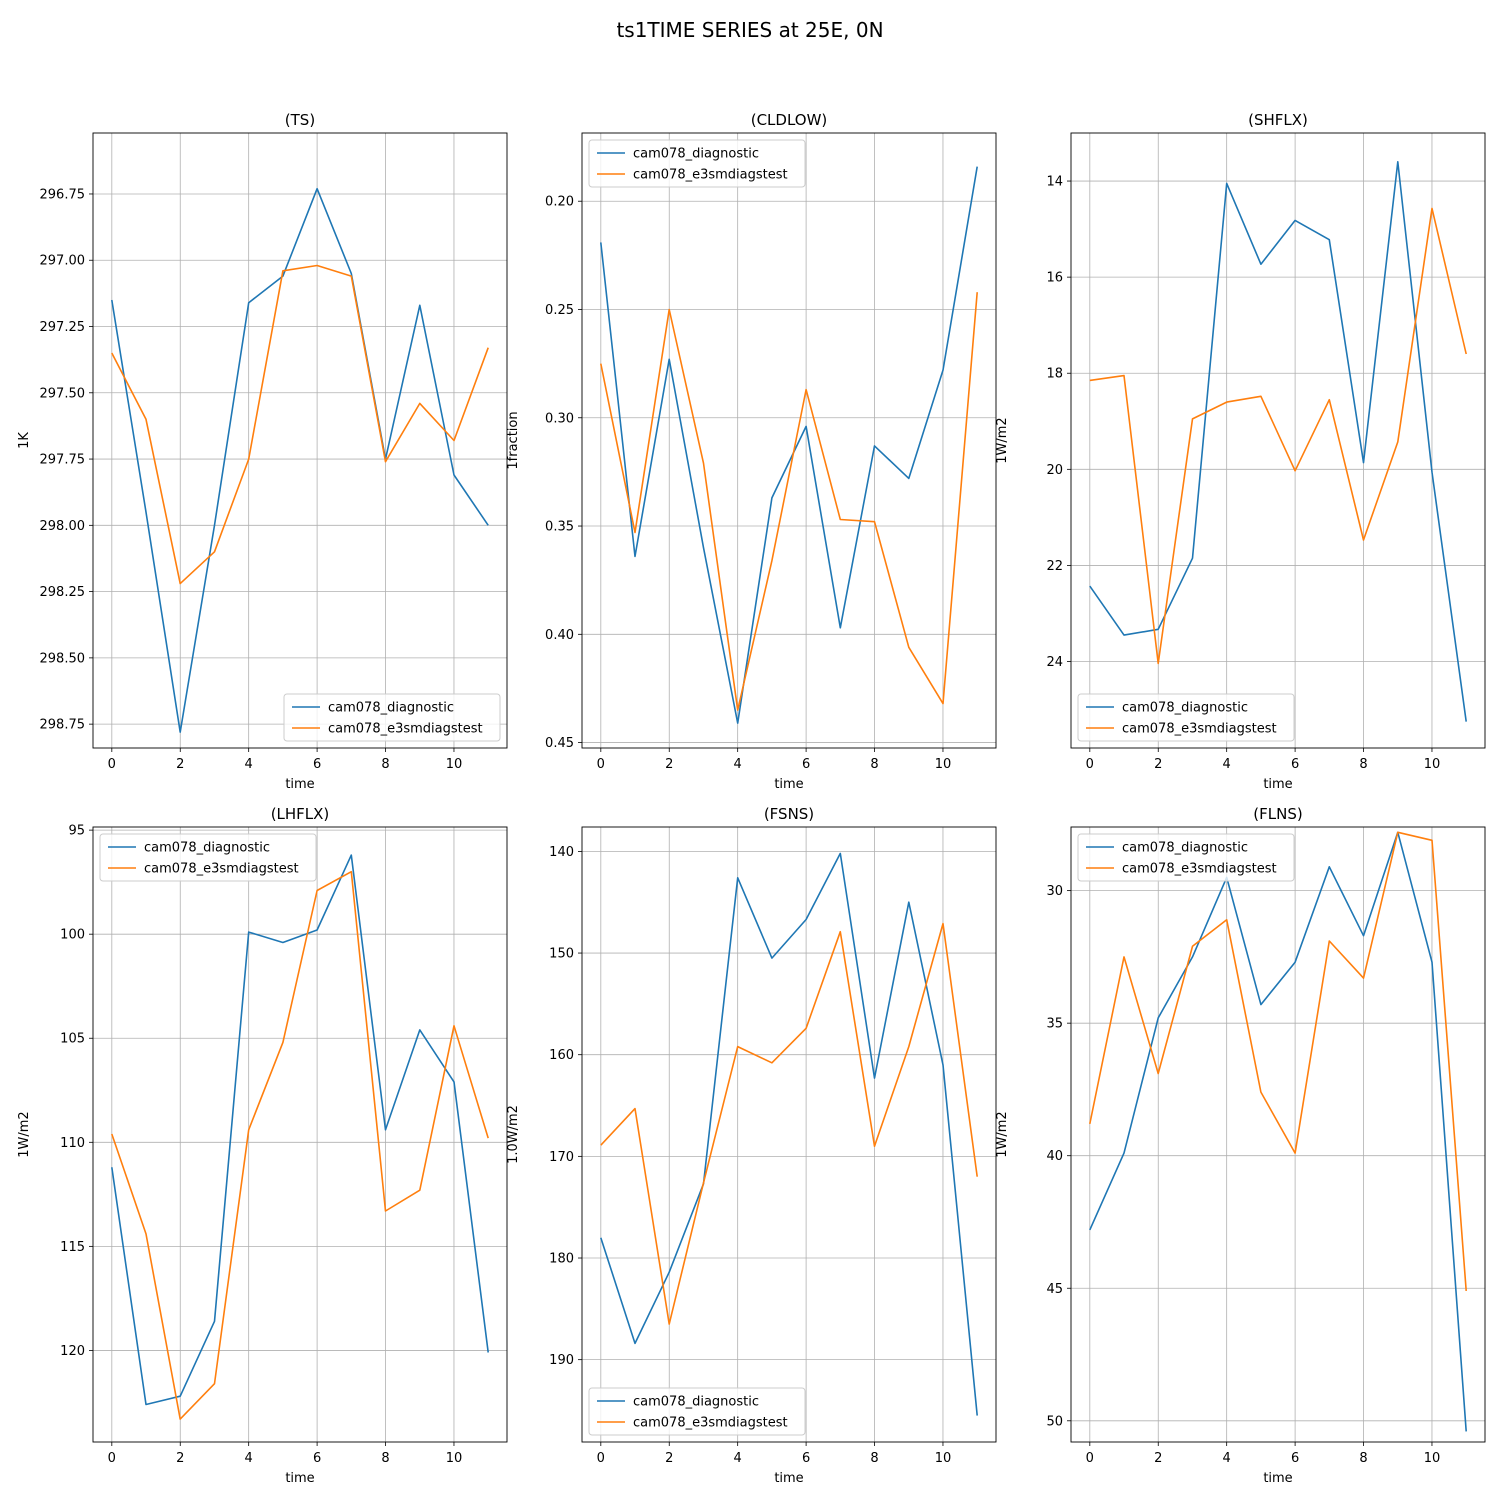  What do you see at coordinates (63, 194) in the screenshot?
I see `y-tick-label: 296.75` at bounding box center [63, 194].